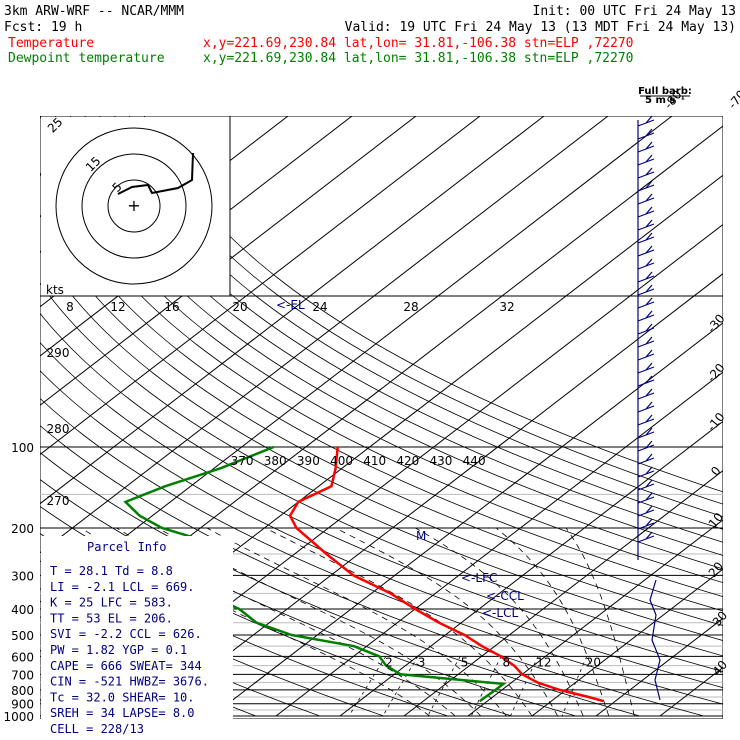 Image resolution: width=740 pixels, height=740 pixels. What do you see at coordinates (126, 634) in the screenshot?
I see `parcel-info-line: SVI = -2.2 CCL = 626.` at bounding box center [126, 634].